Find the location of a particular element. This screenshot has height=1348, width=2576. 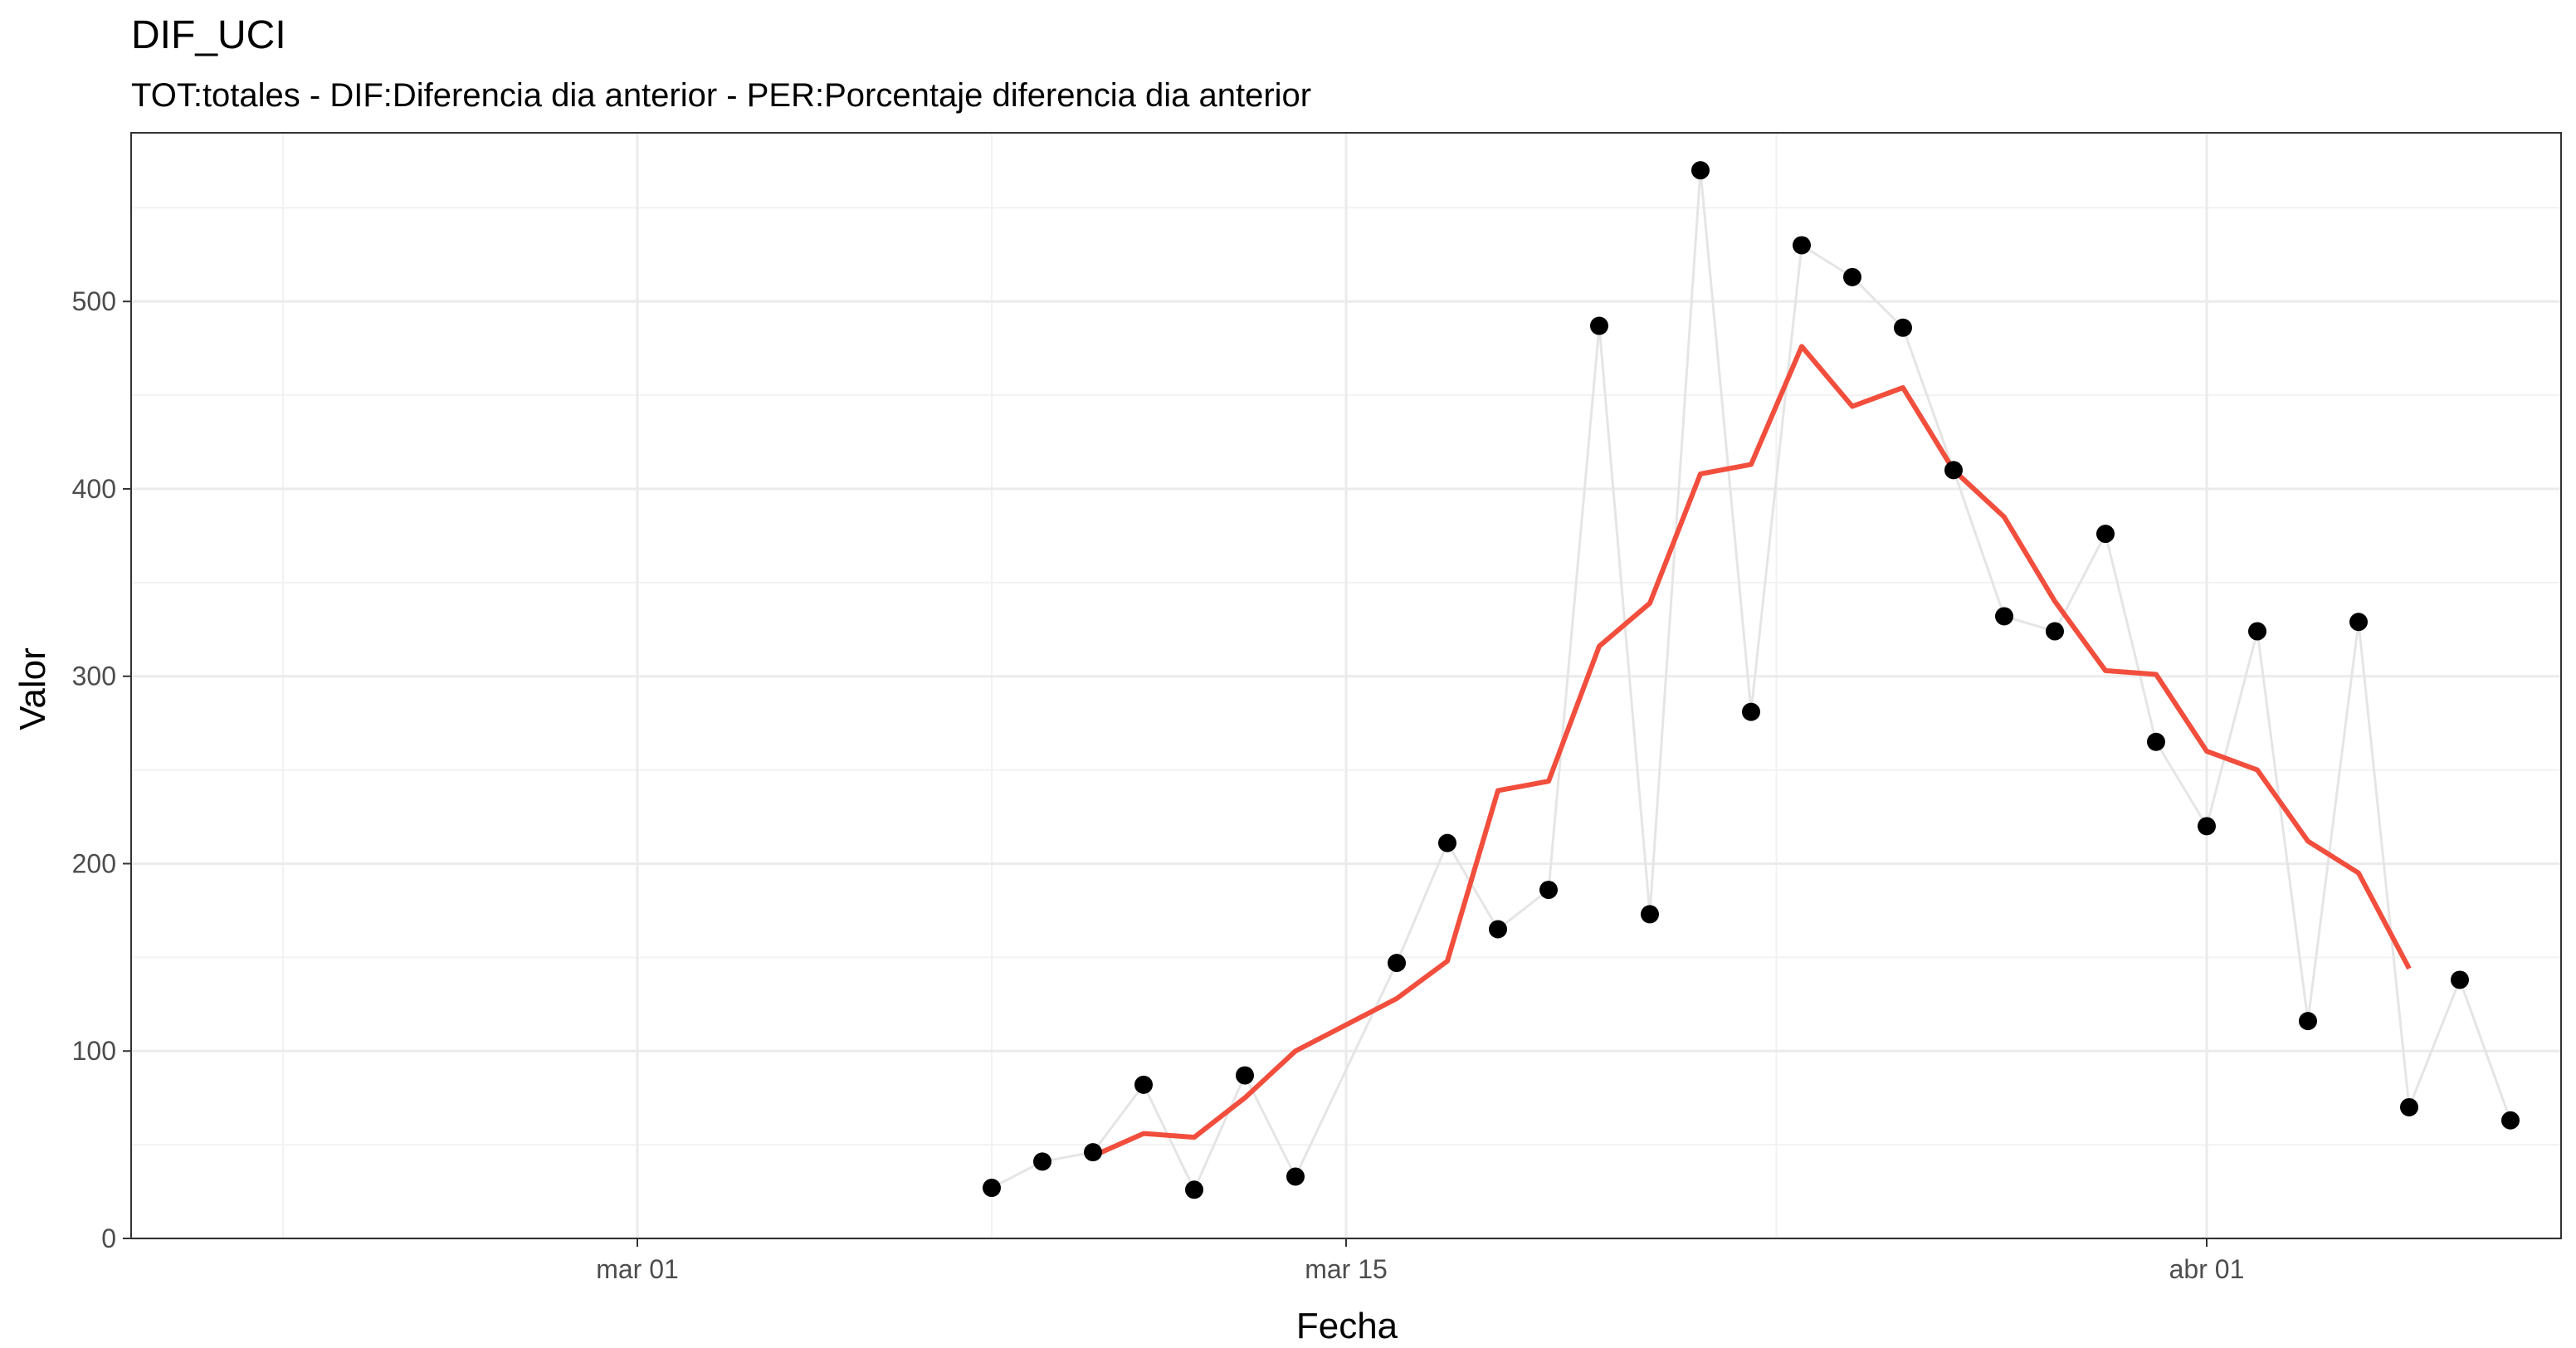

chart-title: DIF_UCI is located at coordinates (209, 35).